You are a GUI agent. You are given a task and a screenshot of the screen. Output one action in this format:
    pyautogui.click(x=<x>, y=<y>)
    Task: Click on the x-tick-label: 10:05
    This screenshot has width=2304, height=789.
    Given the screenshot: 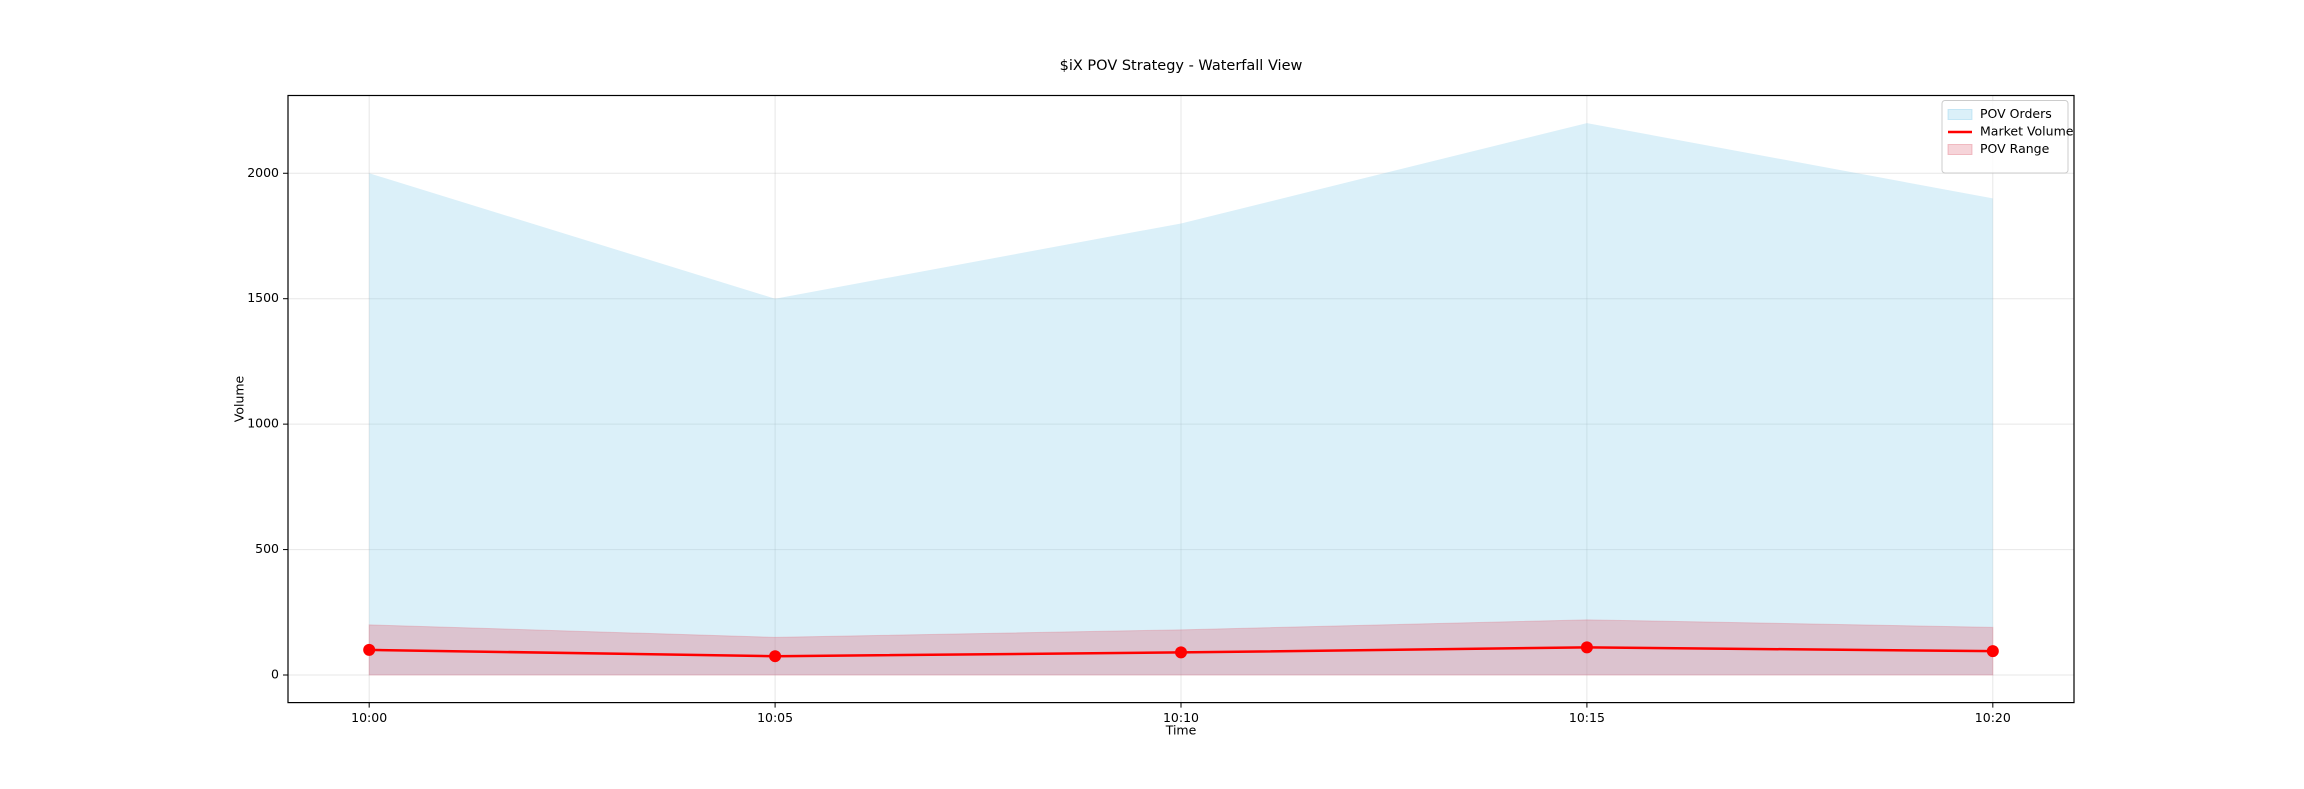 What is the action you would take?
    pyautogui.click(x=775, y=717)
    